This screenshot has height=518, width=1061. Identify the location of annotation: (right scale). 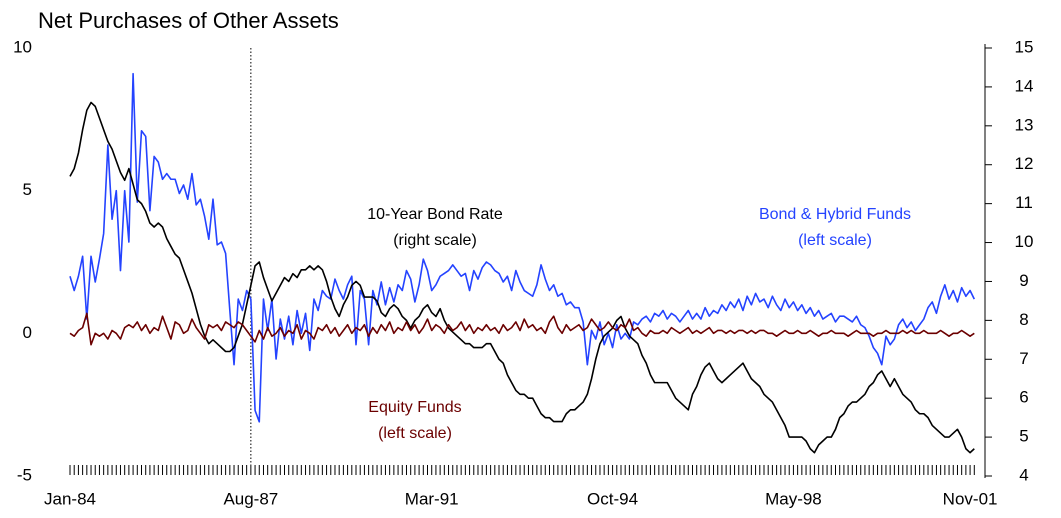
(435, 240).